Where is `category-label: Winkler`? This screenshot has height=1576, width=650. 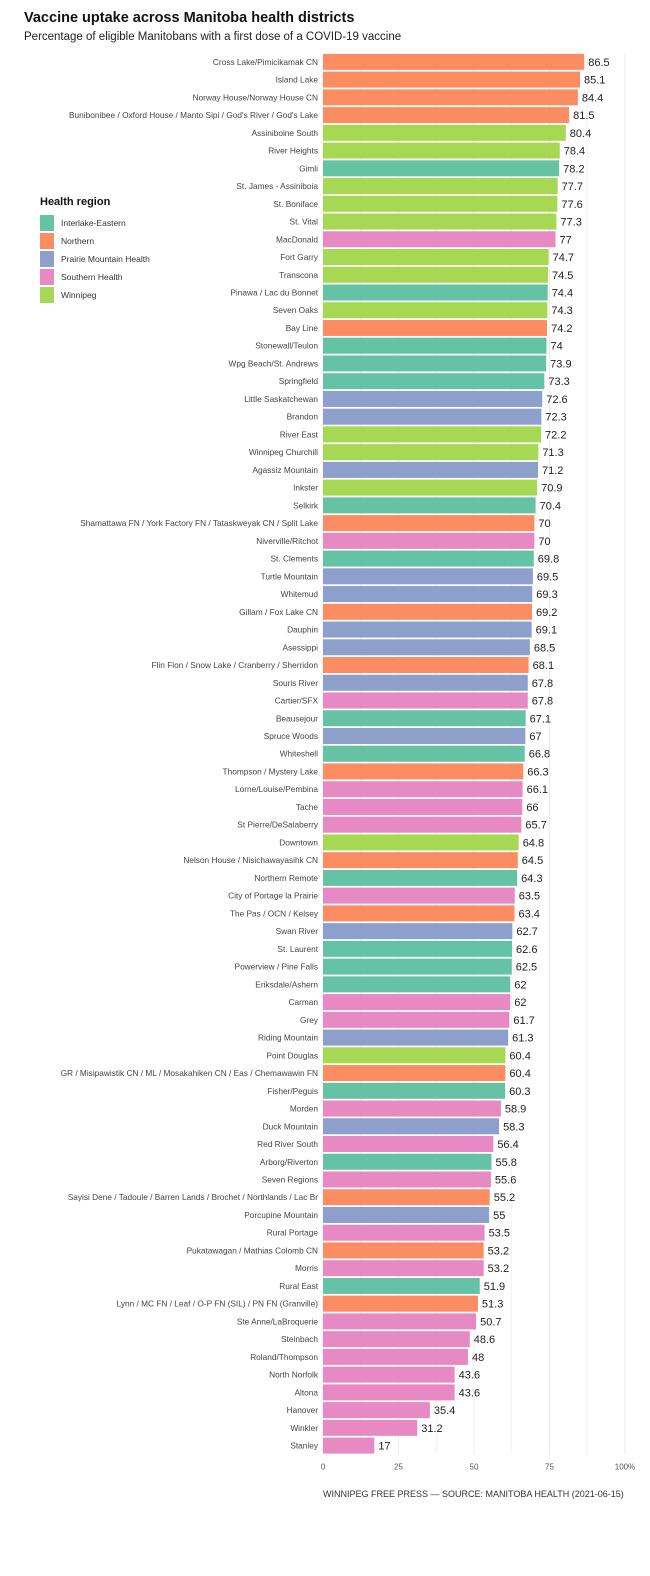
category-label: Winkler is located at coordinates (304, 1428).